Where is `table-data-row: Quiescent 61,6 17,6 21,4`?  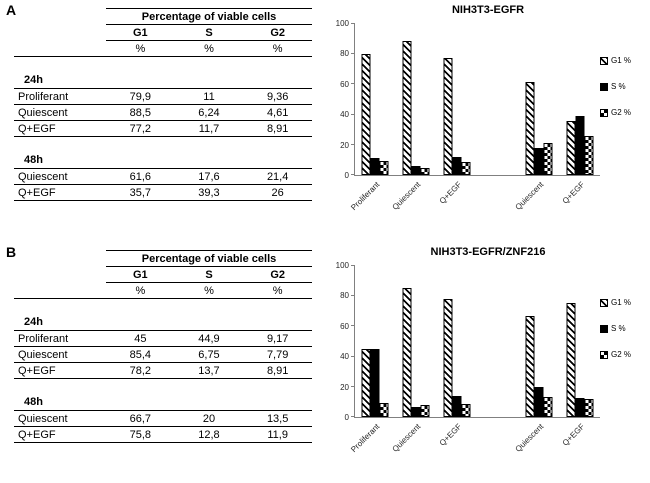 table-data-row: Quiescent 61,6 17,6 21,4 is located at coordinates (163, 176).